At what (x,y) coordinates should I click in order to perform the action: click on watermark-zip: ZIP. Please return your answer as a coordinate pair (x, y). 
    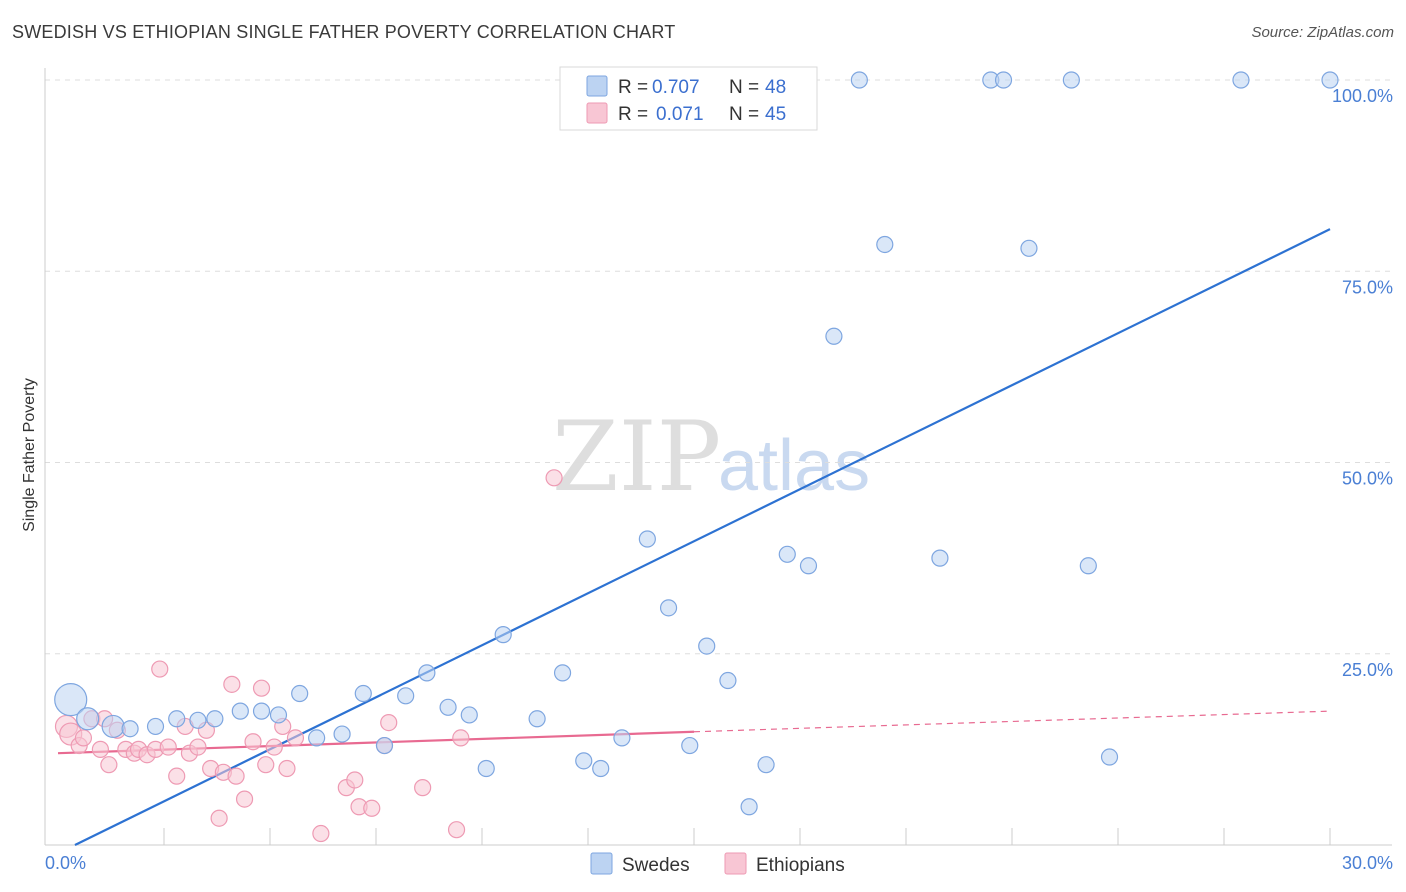
    Looking at the image, I should click on (636, 457).